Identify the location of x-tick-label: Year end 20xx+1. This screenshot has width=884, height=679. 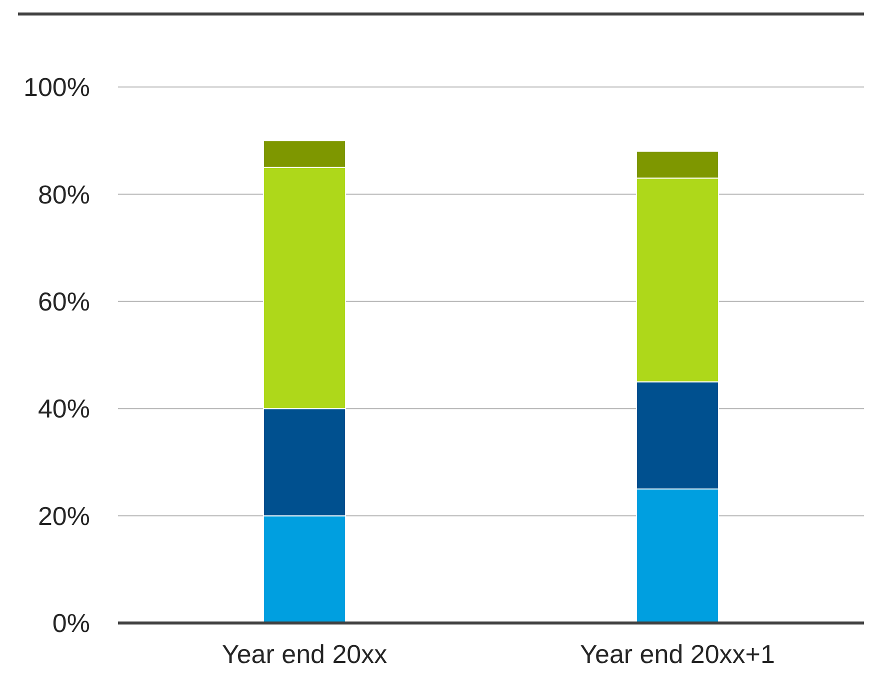
(677, 654).